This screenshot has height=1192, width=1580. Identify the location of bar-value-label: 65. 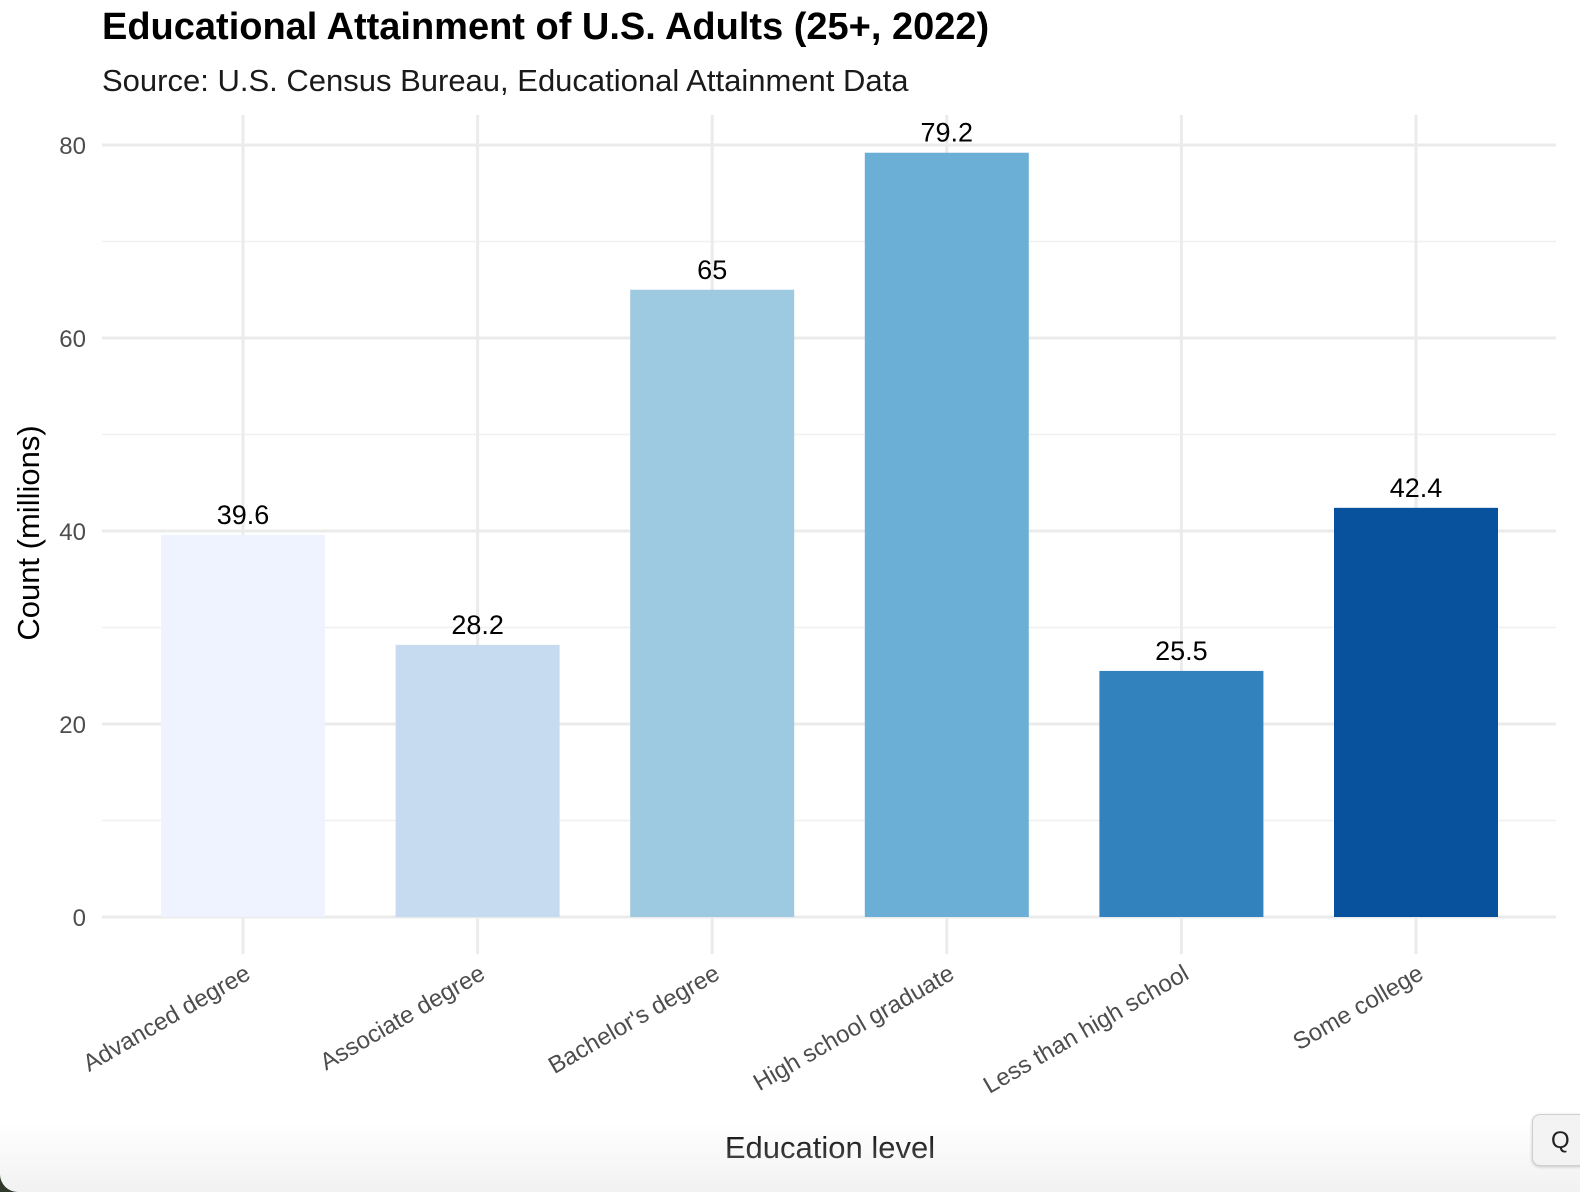
(712, 270).